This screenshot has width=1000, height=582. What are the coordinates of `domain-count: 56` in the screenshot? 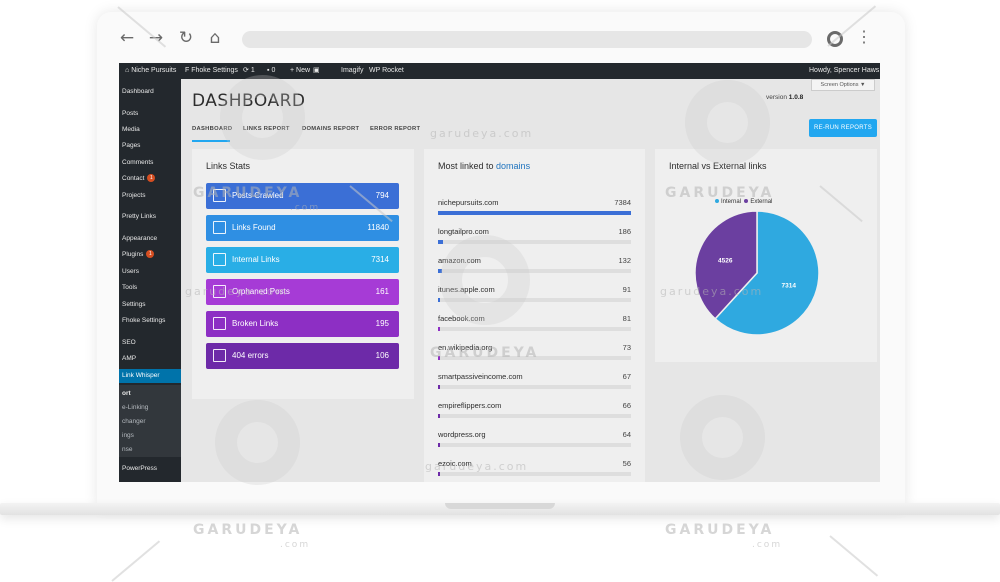 It's located at (626, 463).